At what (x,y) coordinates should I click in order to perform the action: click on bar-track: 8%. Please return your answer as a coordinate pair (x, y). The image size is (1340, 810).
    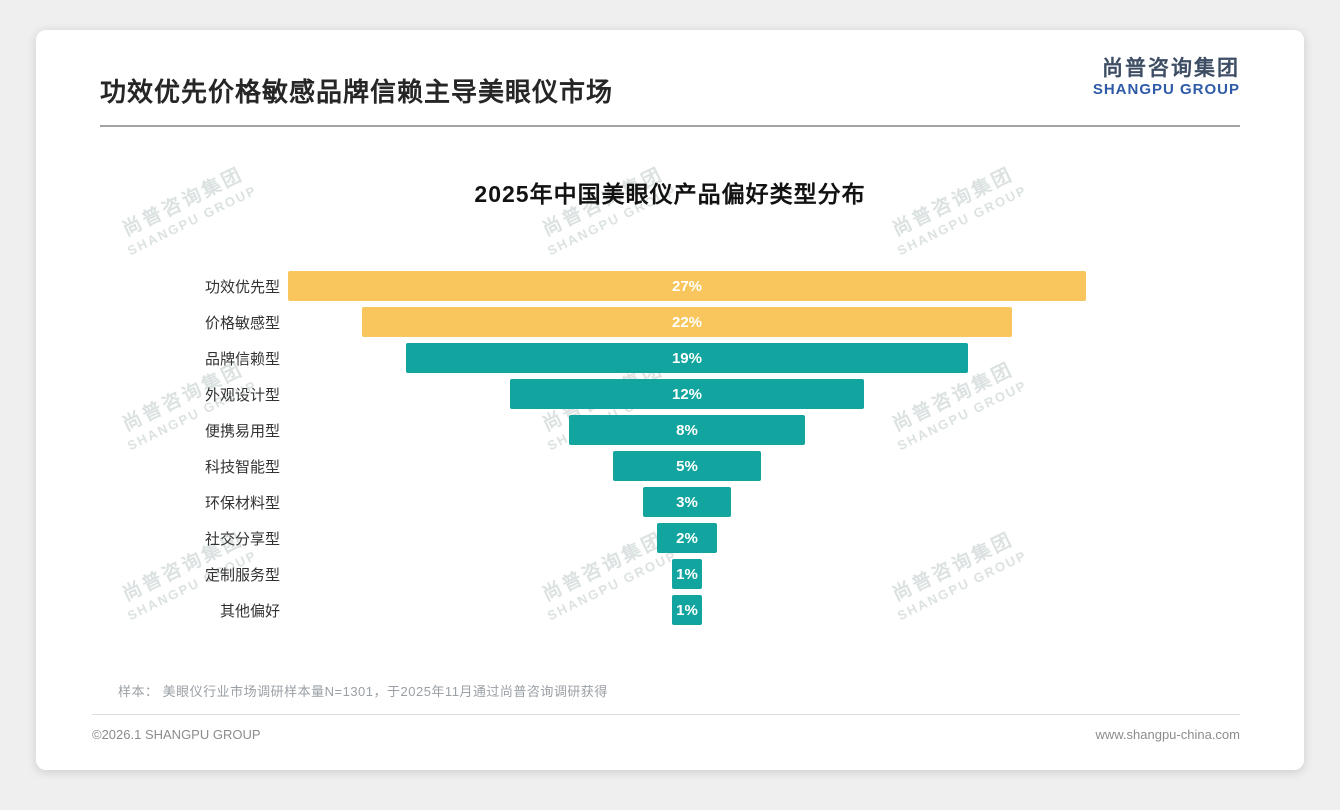
    Looking at the image, I should click on (687, 430).